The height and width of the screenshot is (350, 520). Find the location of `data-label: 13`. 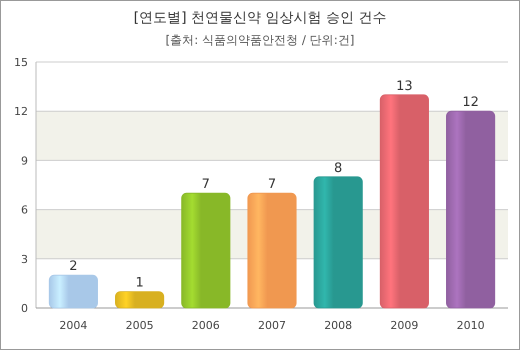

data-label: 13 is located at coordinates (404, 86).